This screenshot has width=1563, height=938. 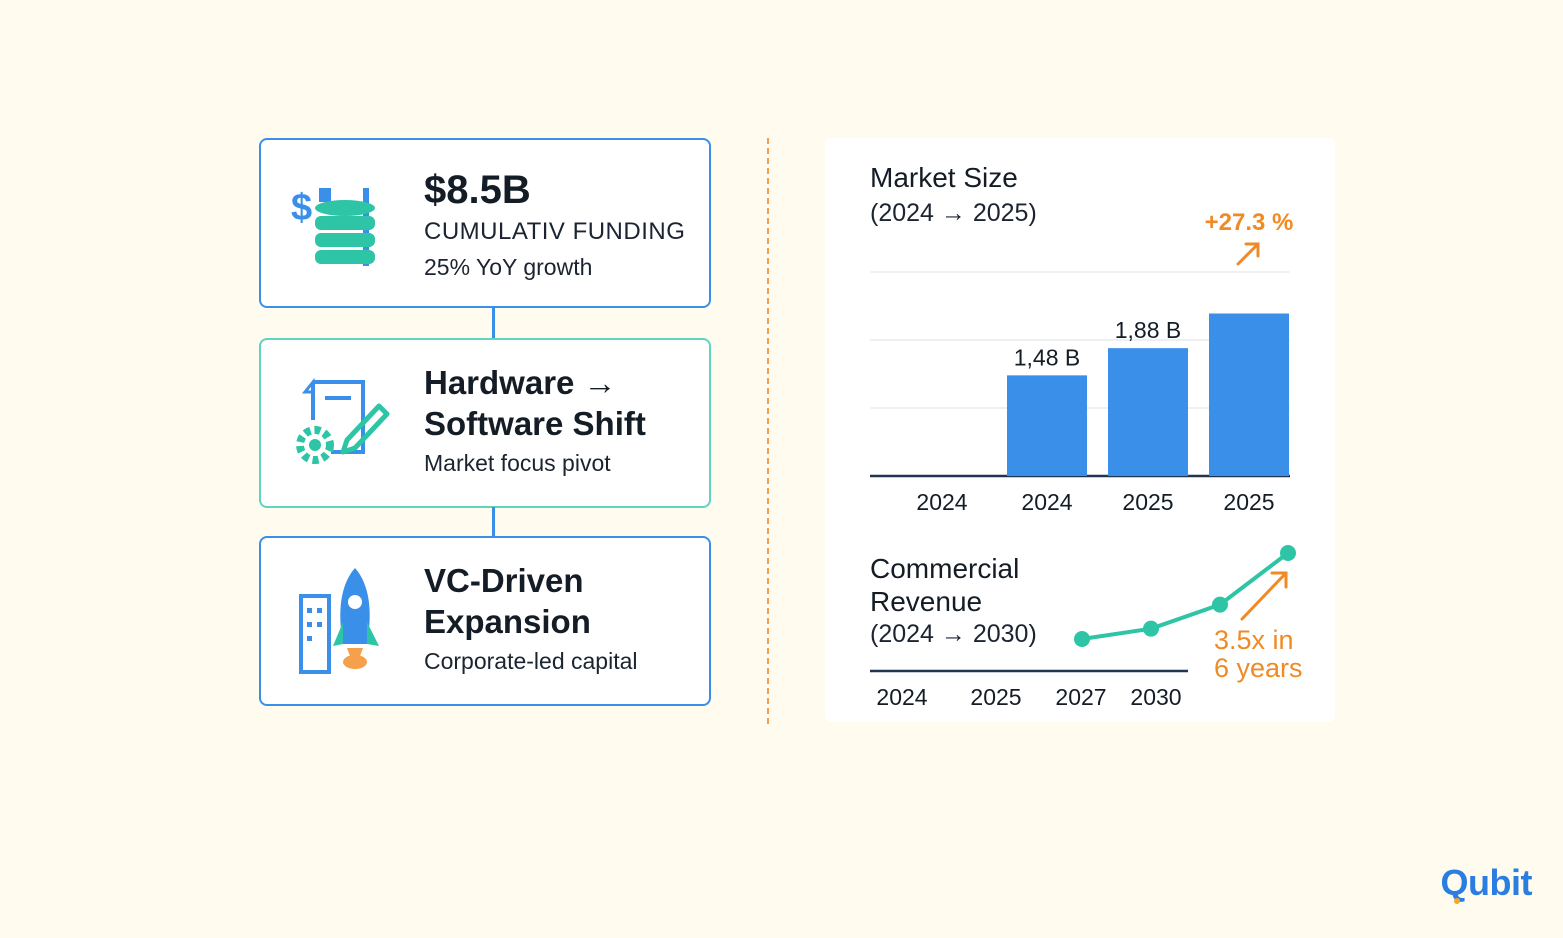 What do you see at coordinates (477, 190) in the screenshot?
I see `funding-amount: $8.5B` at bounding box center [477, 190].